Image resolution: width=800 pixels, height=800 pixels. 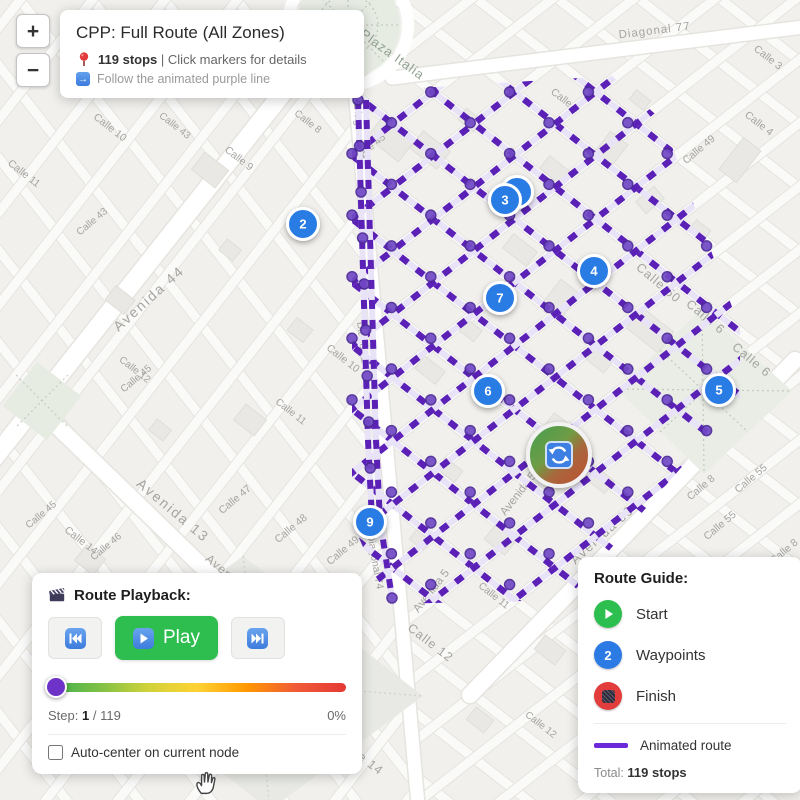 I want to click on pin-icon, so click(x=83, y=59).